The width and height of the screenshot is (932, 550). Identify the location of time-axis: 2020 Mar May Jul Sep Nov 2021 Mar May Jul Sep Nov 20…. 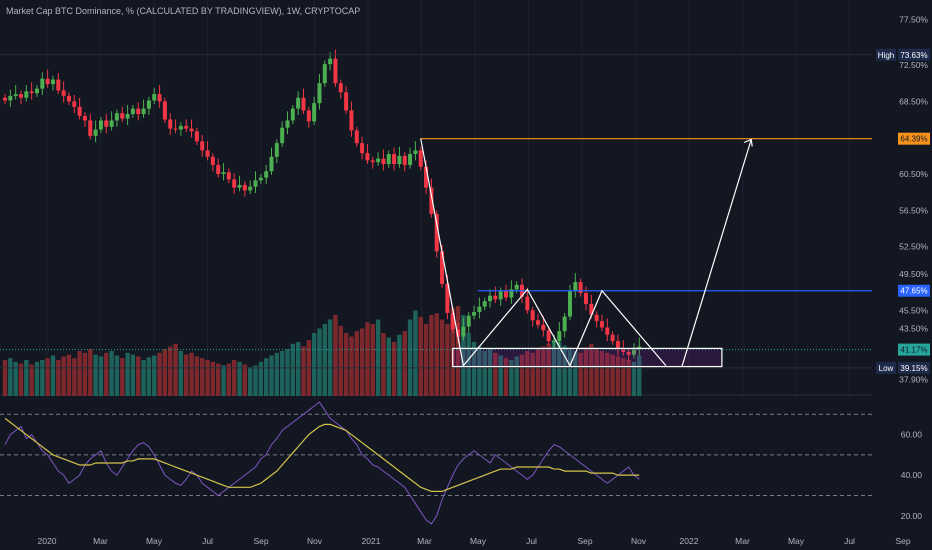
(466, 541).